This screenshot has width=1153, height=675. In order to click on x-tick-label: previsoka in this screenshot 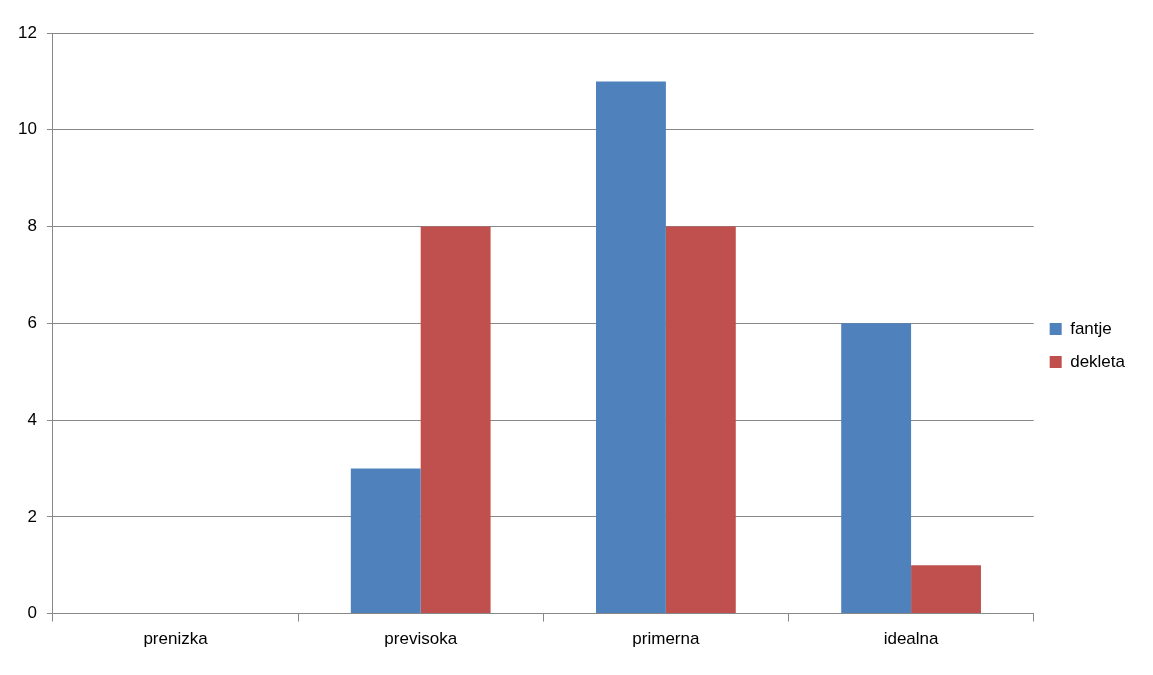, I will do `click(421, 639)`.